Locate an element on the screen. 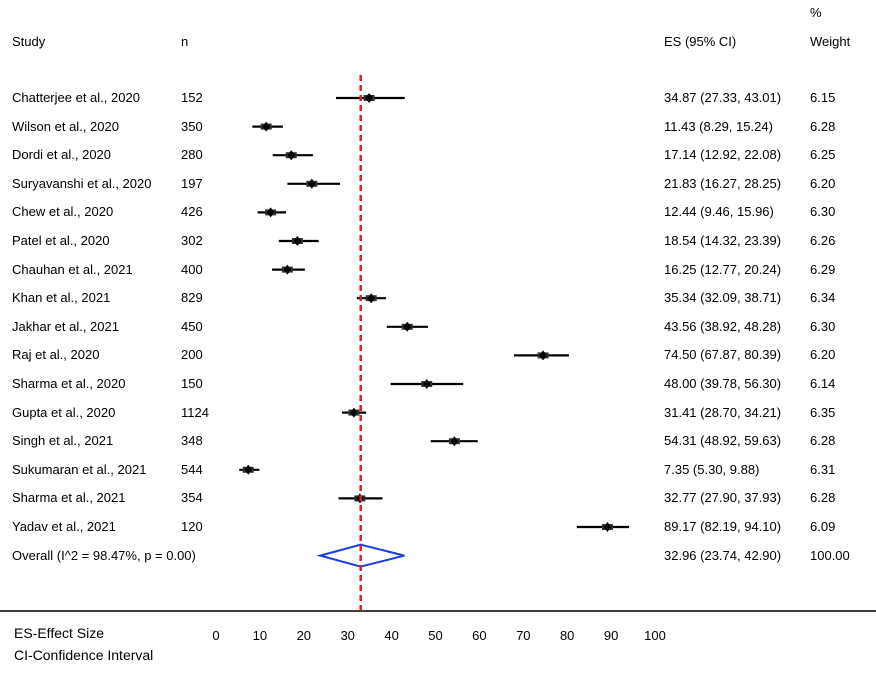 The height and width of the screenshot is (673, 876). study-label: Sukumaran et al., 2021 is located at coordinates (79, 469).